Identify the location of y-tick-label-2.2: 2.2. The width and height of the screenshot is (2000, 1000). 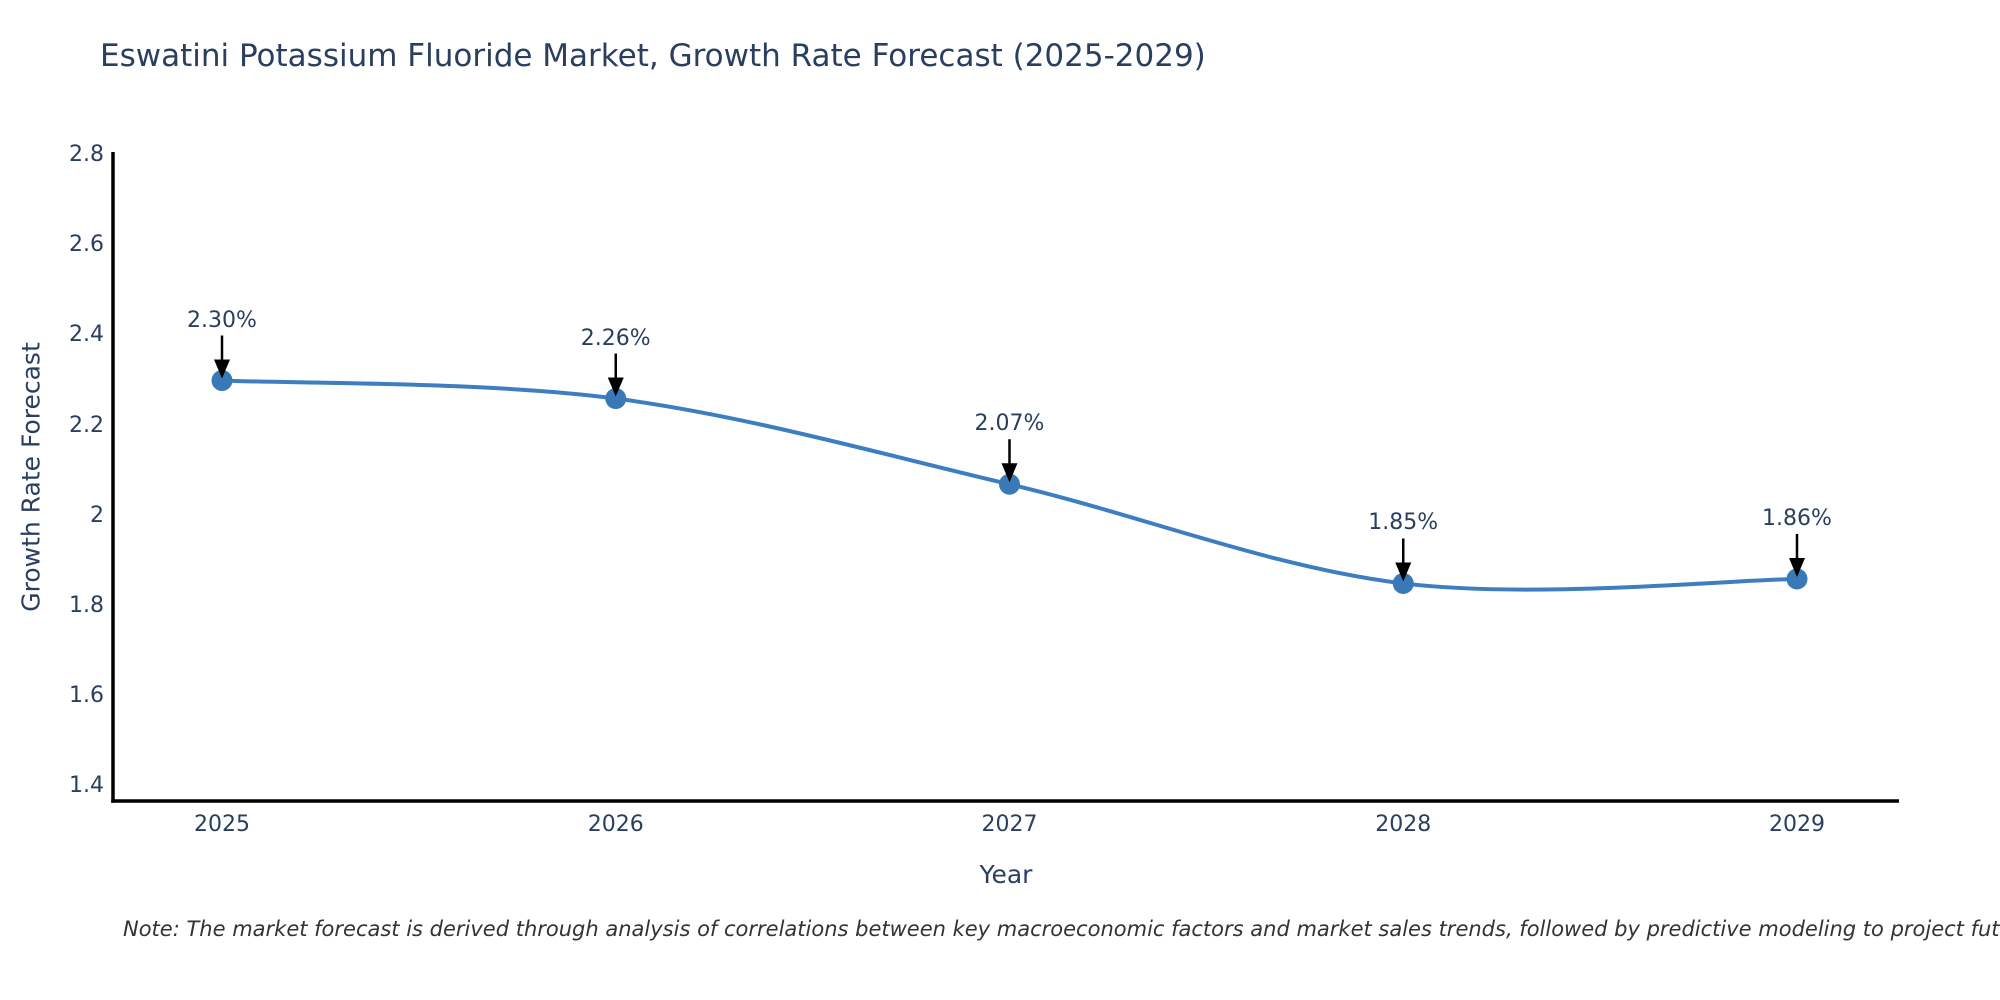
(86, 425).